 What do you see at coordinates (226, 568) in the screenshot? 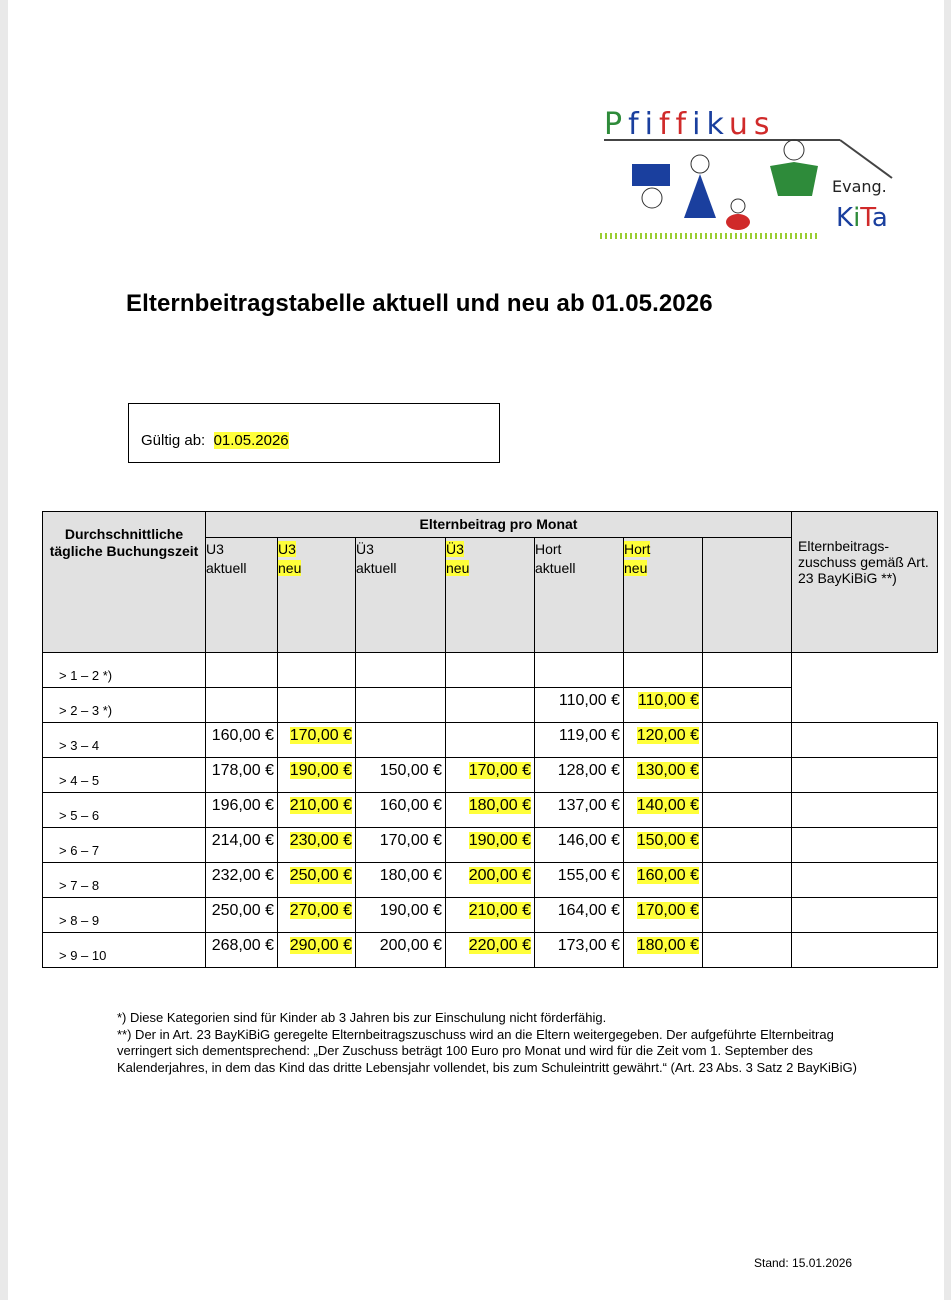
I see `column-header-line2: aktuell` at bounding box center [226, 568].